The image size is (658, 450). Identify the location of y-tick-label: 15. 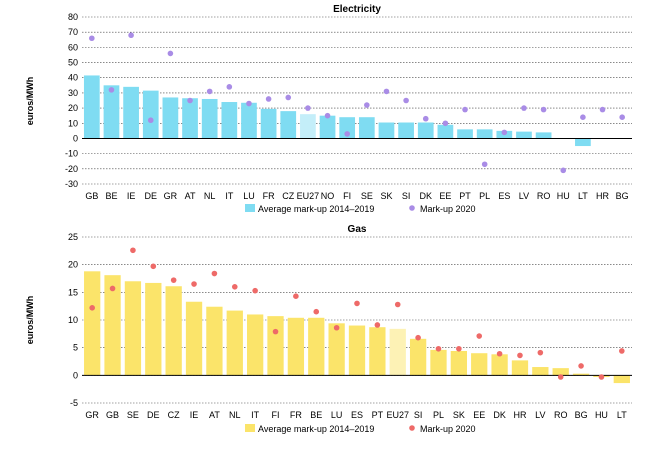
(73, 292).